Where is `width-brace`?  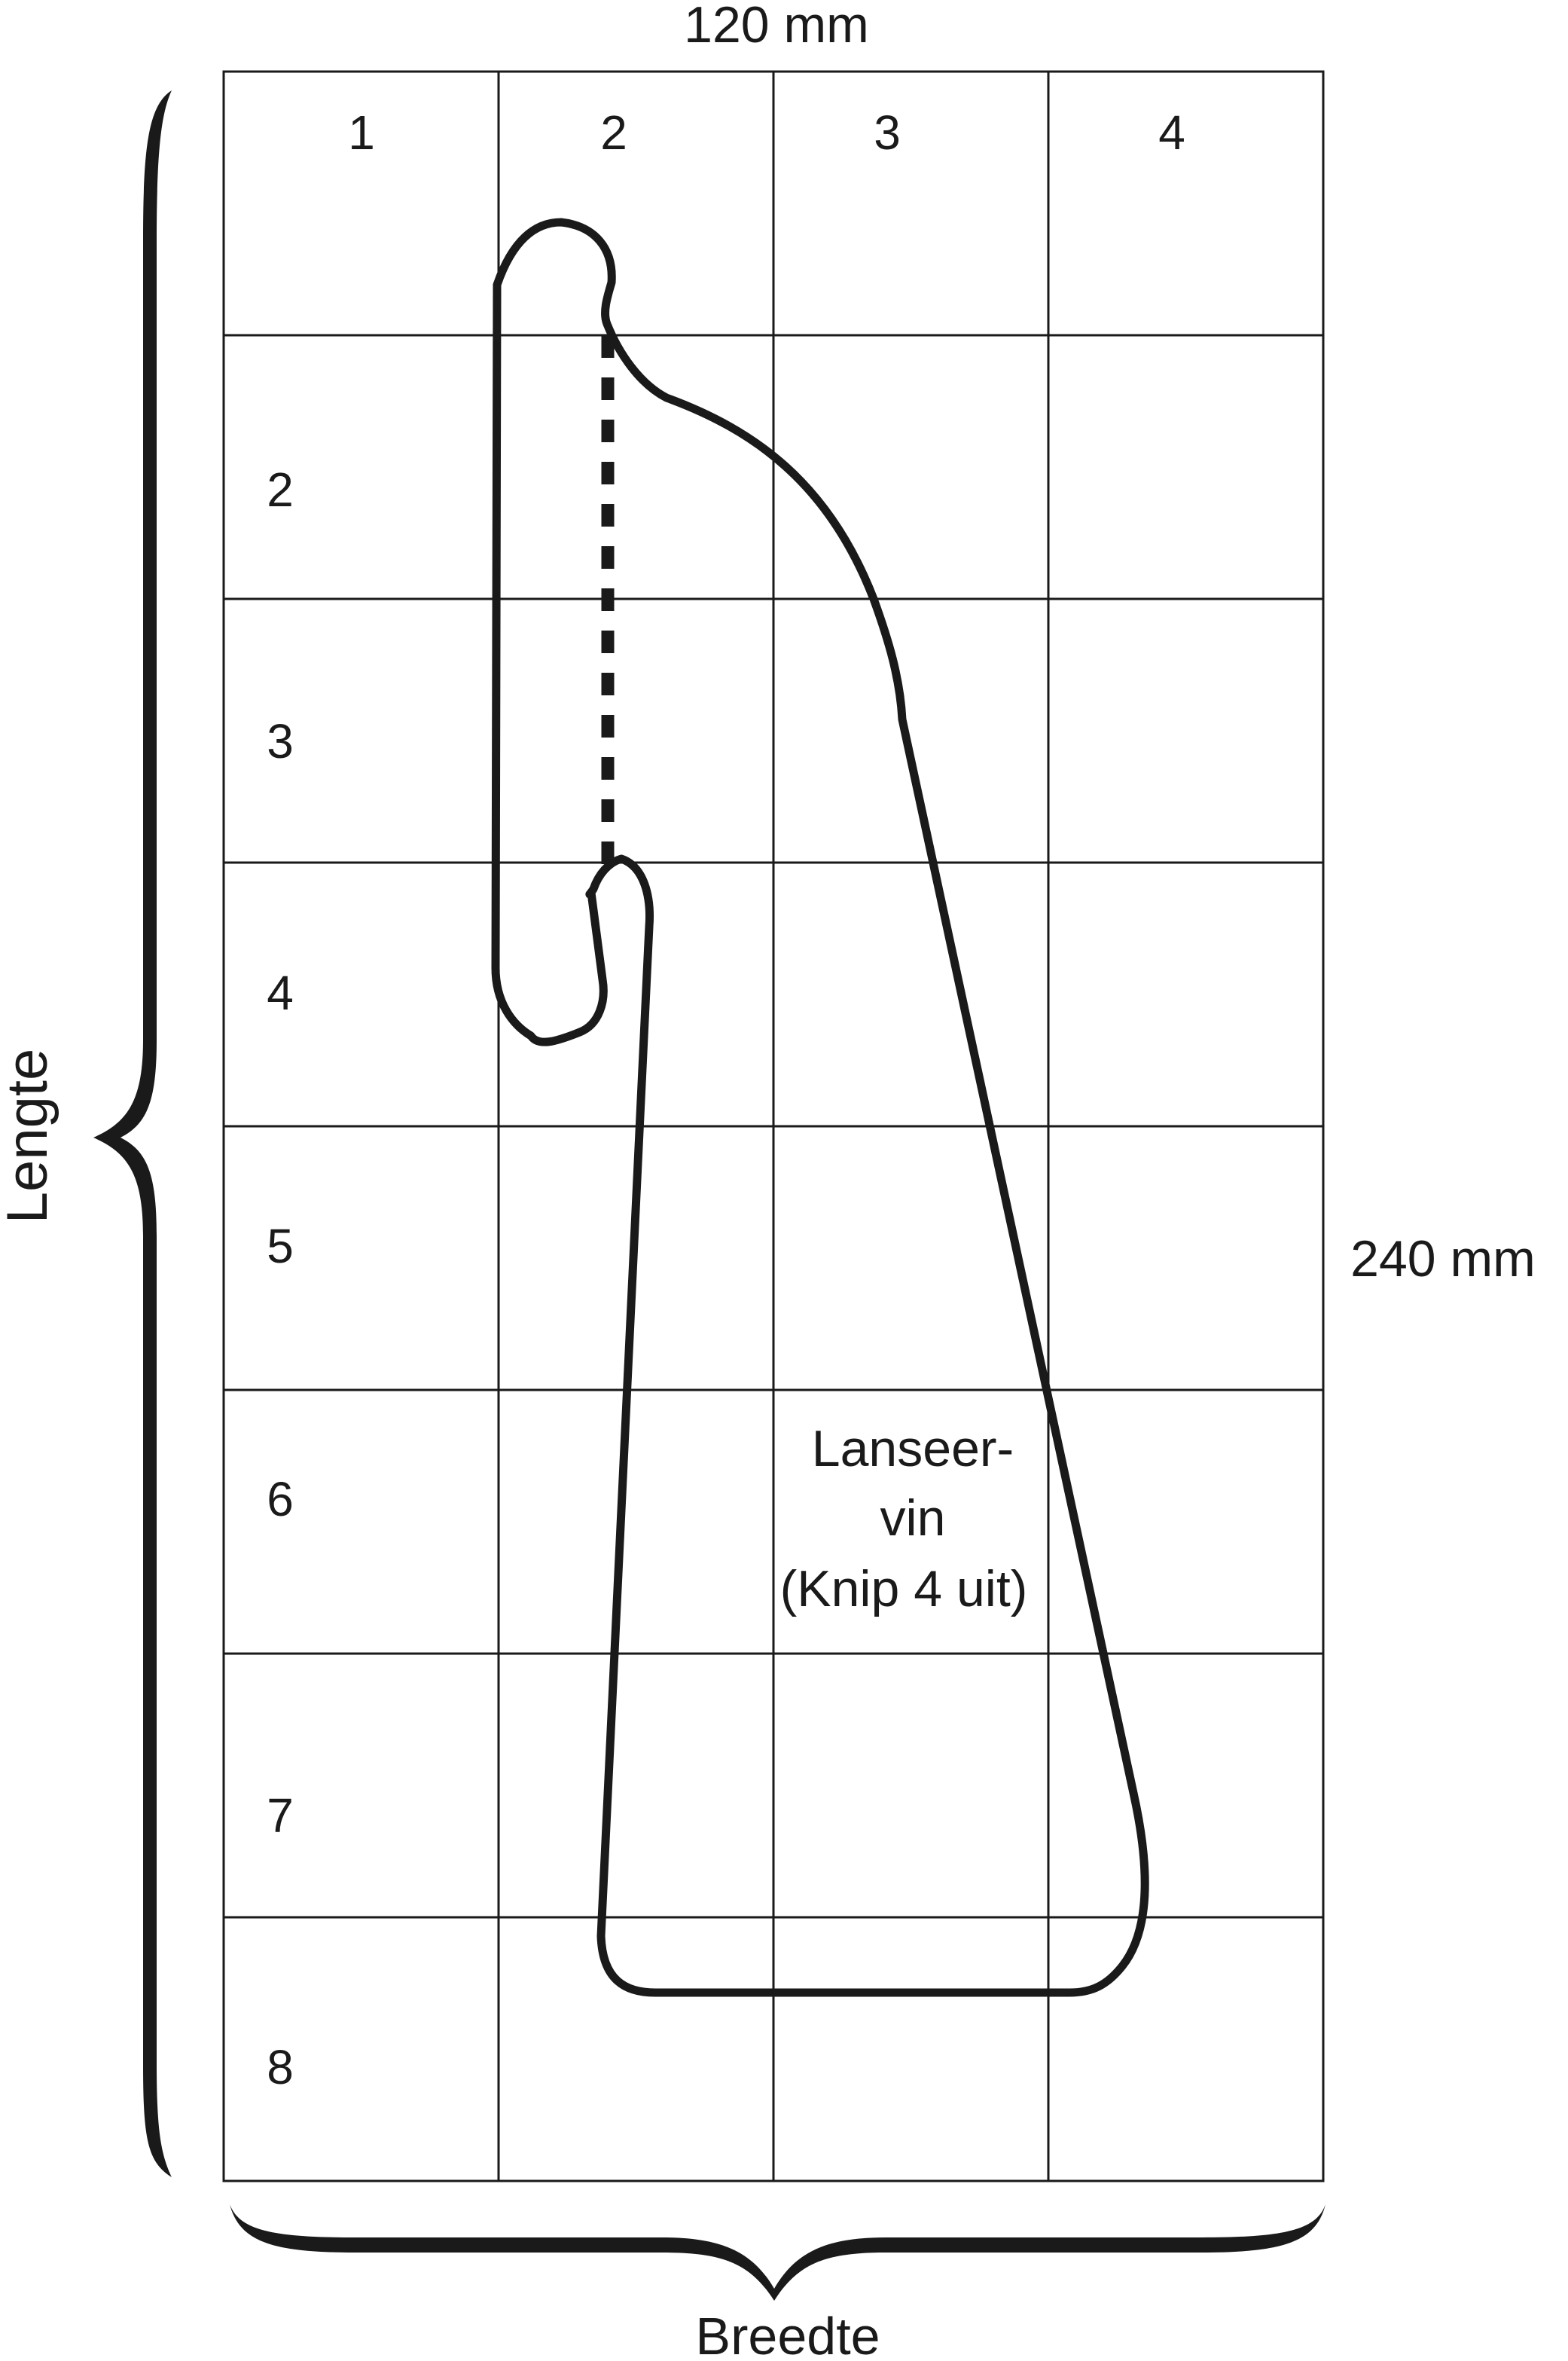
width-brace is located at coordinates (778, 2252).